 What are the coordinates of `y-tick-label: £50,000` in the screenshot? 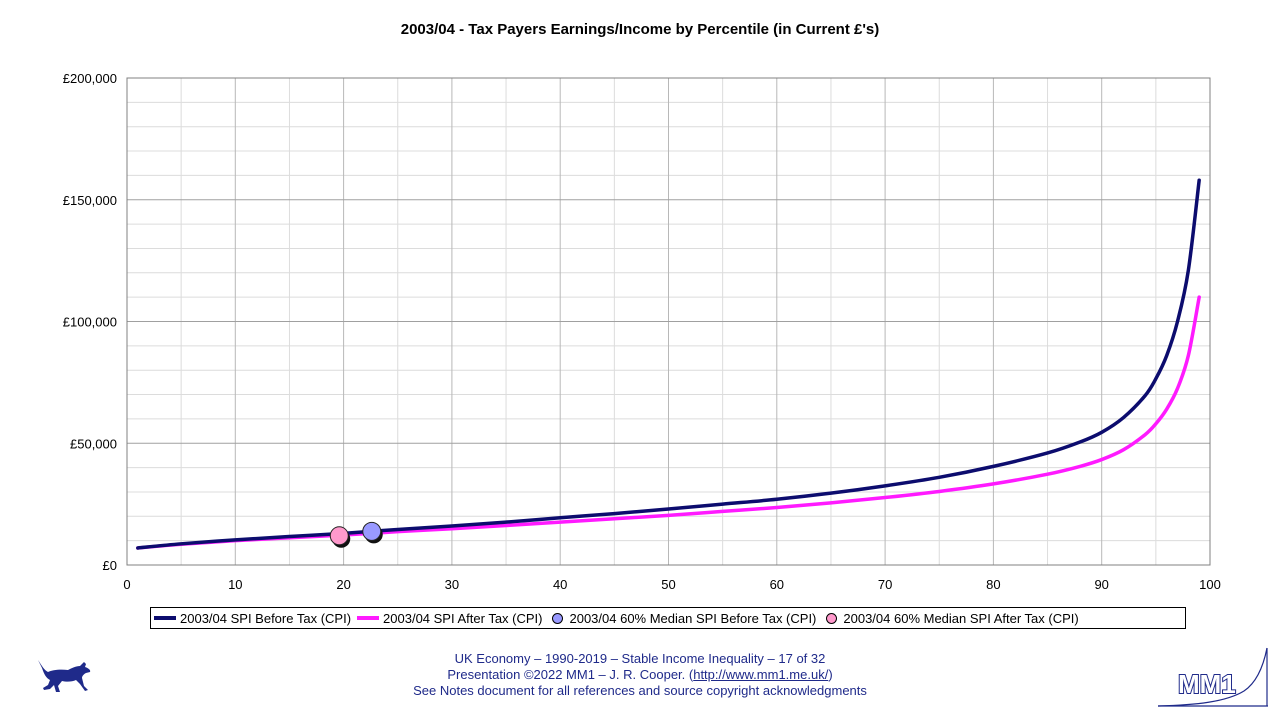 It's located at (93, 443).